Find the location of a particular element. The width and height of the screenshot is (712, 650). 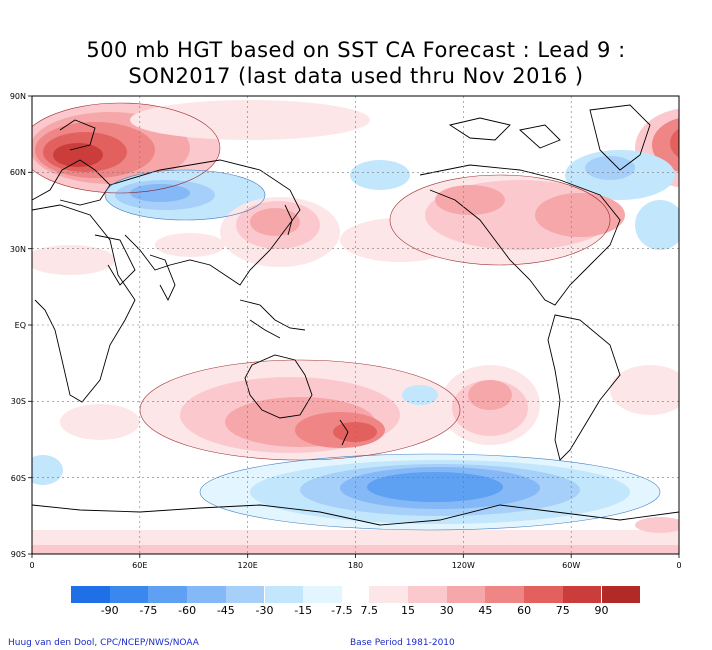

colorbar-label: 30 is located at coordinates (446, 610).